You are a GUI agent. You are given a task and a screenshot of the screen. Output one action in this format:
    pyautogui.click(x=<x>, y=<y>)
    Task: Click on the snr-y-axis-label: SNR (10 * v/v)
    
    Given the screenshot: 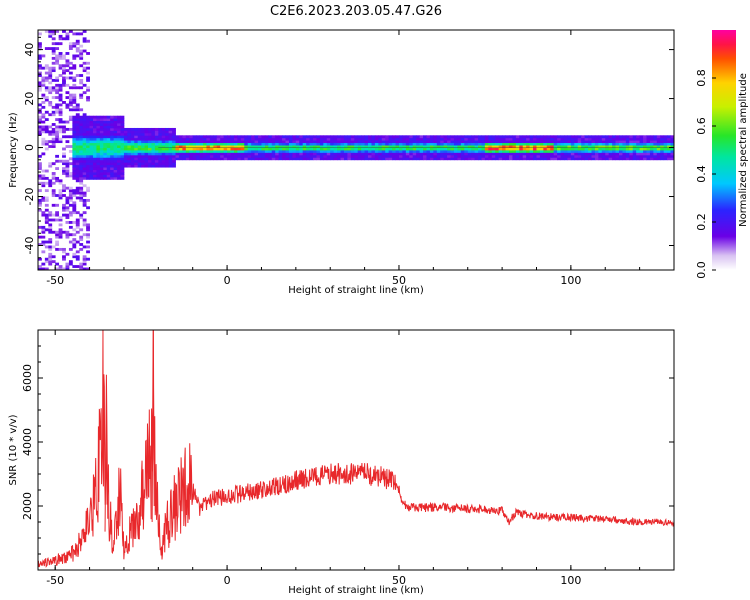 What is the action you would take?
    pyautogui.click(x=13, y=449)
    